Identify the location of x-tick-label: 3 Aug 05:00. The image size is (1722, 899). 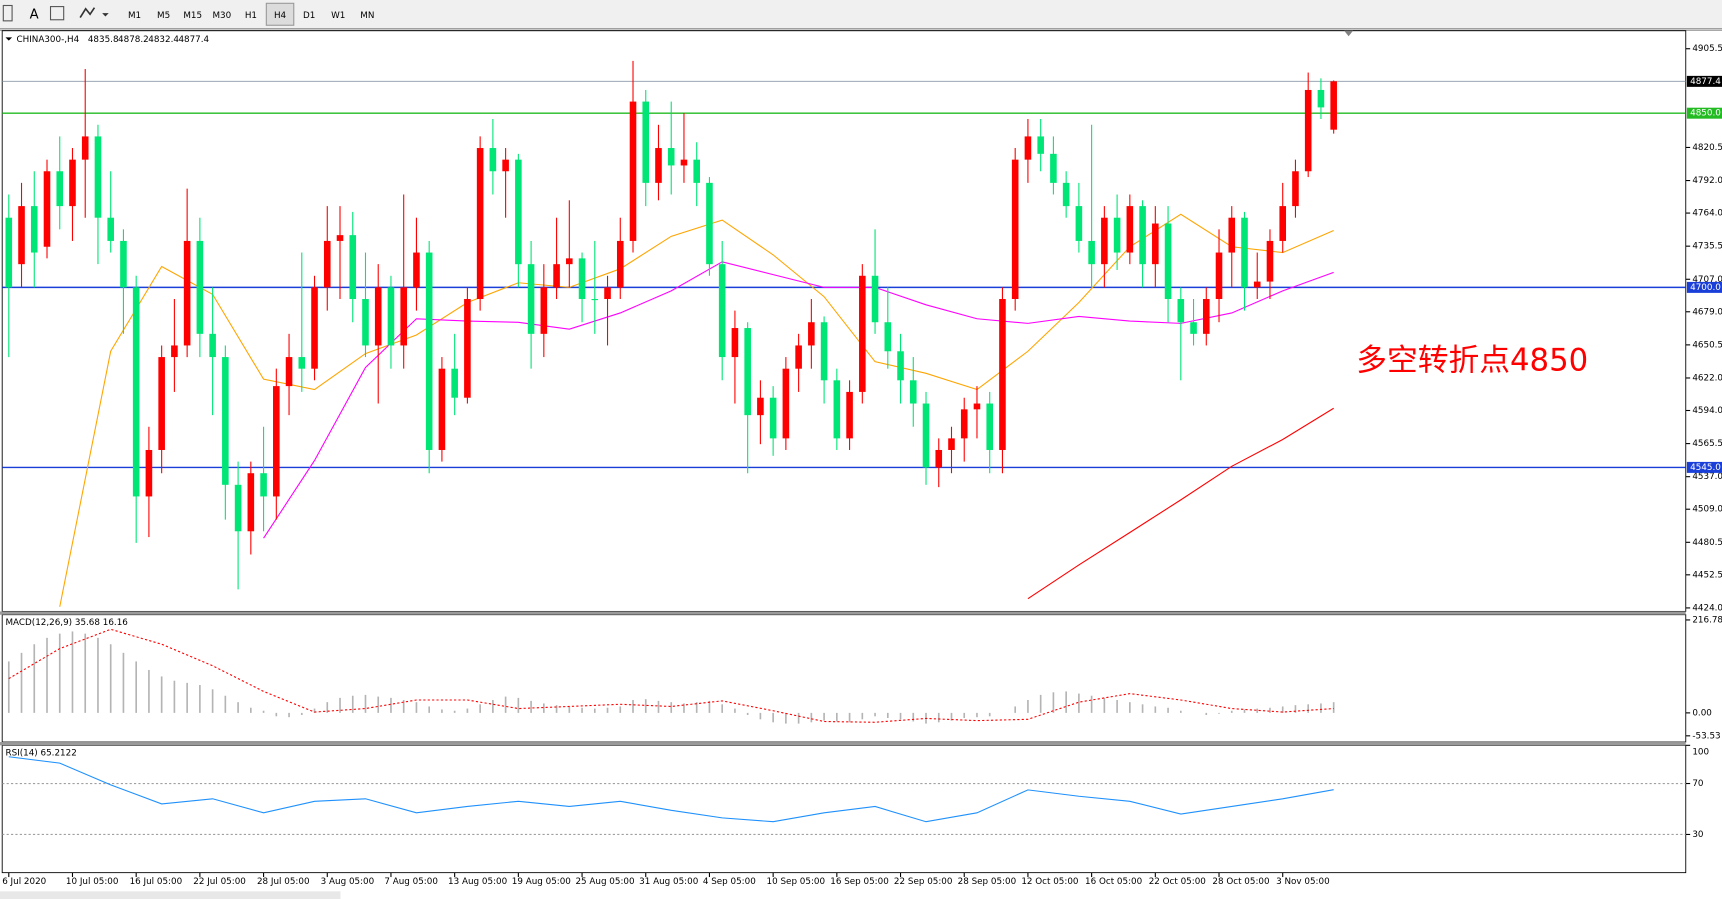
(348, 882).